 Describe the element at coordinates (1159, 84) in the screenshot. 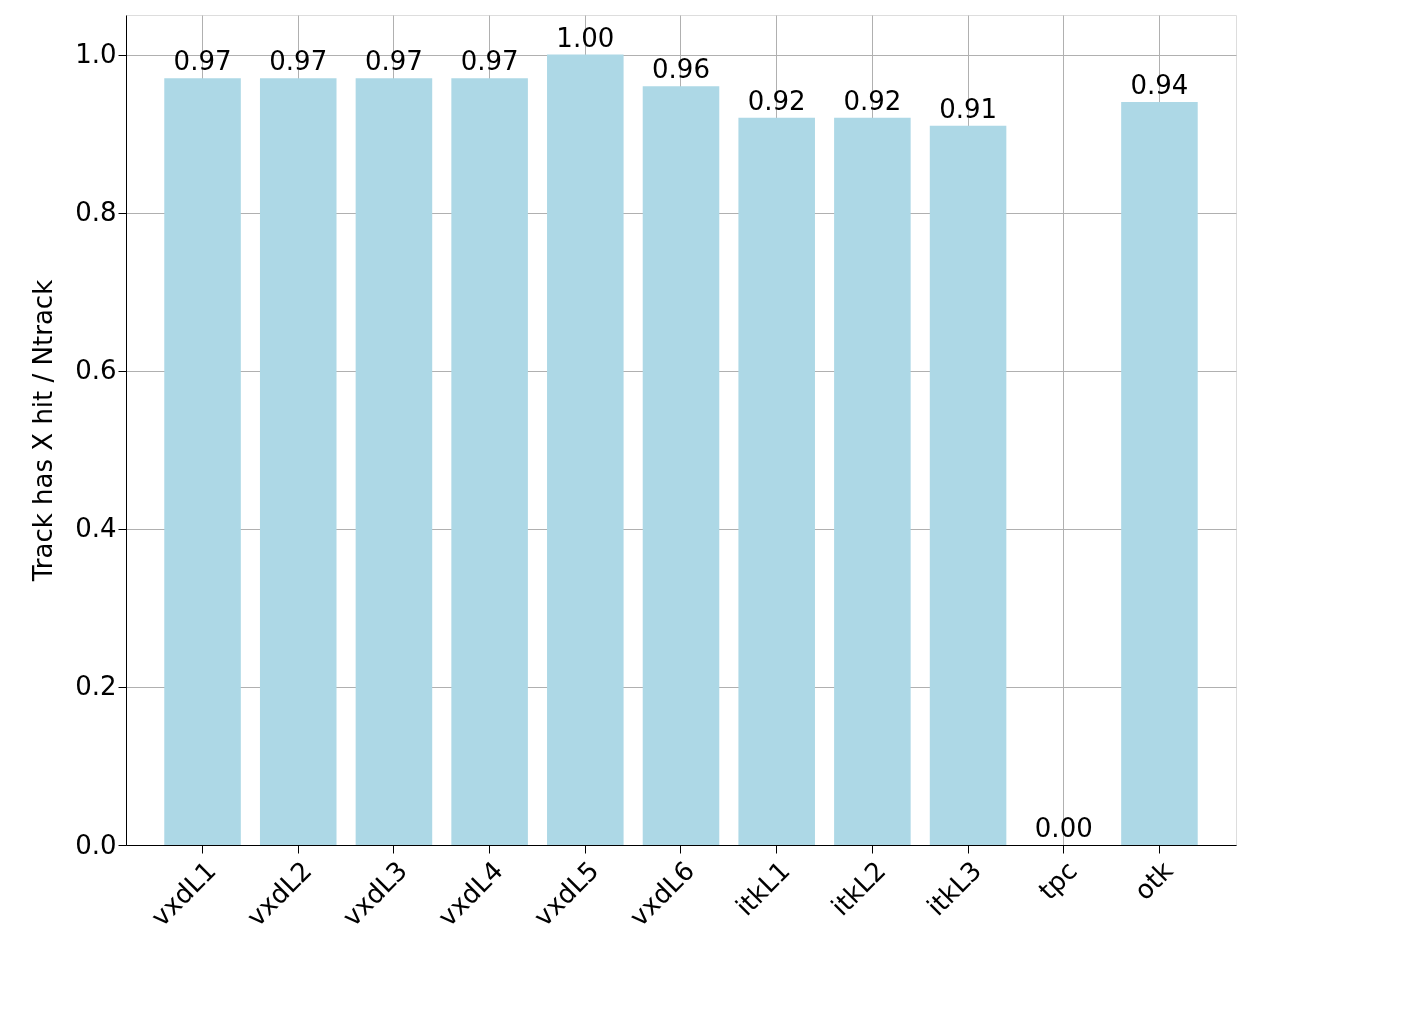

I see `data-label: 0.94` at that location.